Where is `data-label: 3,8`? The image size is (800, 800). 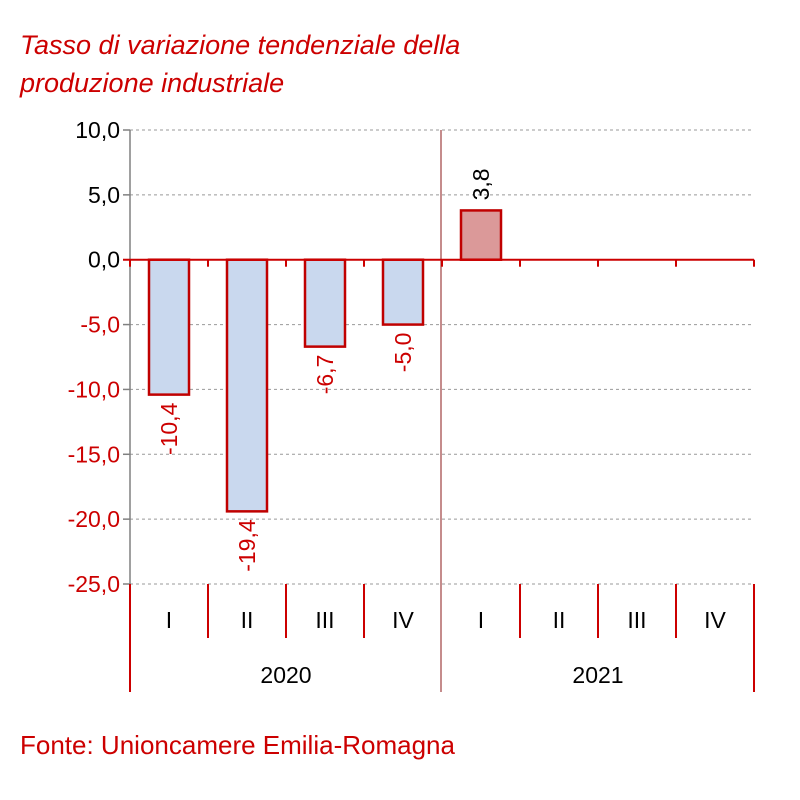
data-label: 3,8 is located at coordinates (481, 184).